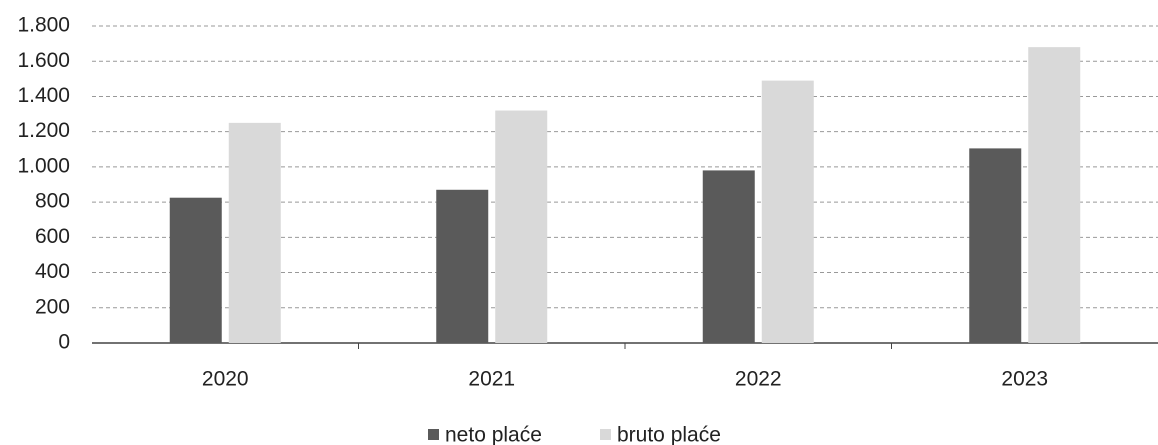 Image resolution: width=1158 pixels, height=445 pixels. I want to click on y-tick-label: 1.400, so click(43, 95).